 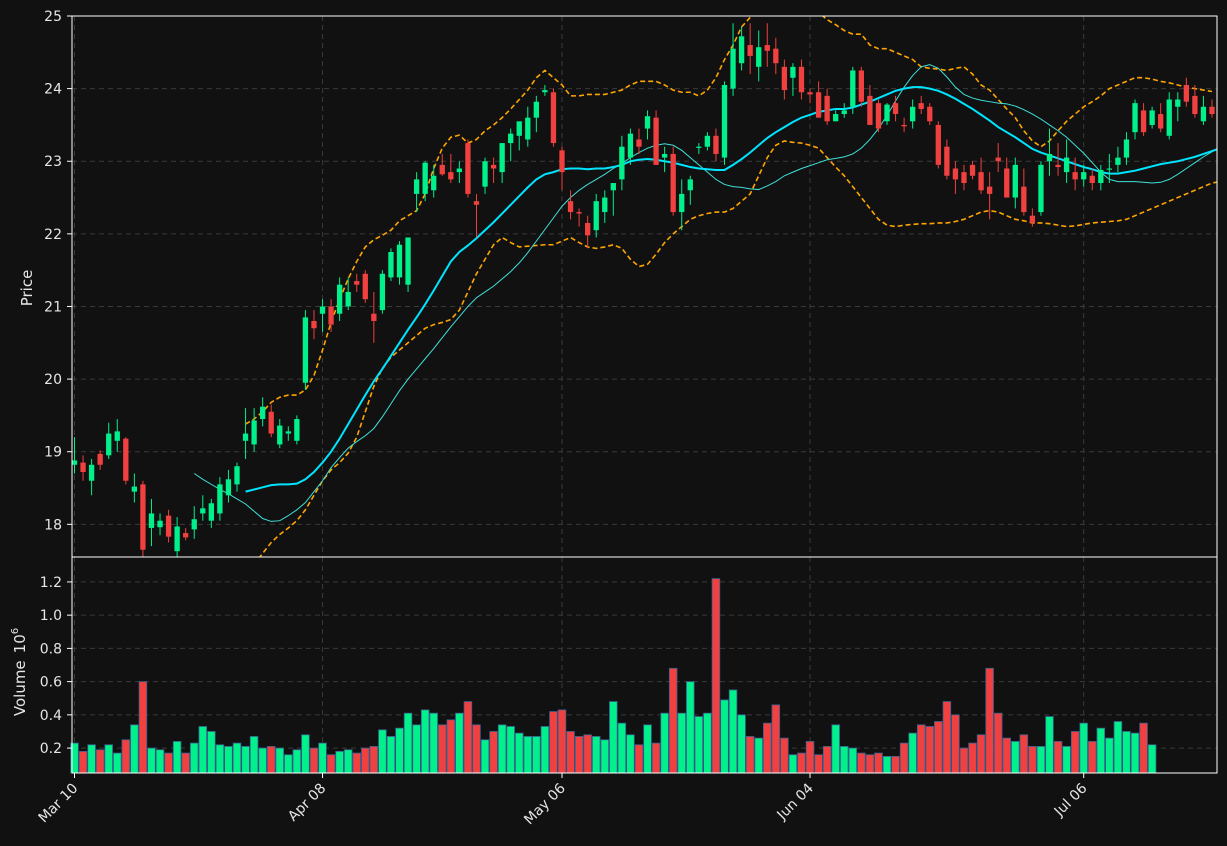 I want to click on volume-exponent-base: 10, so click(x=20, y=643).